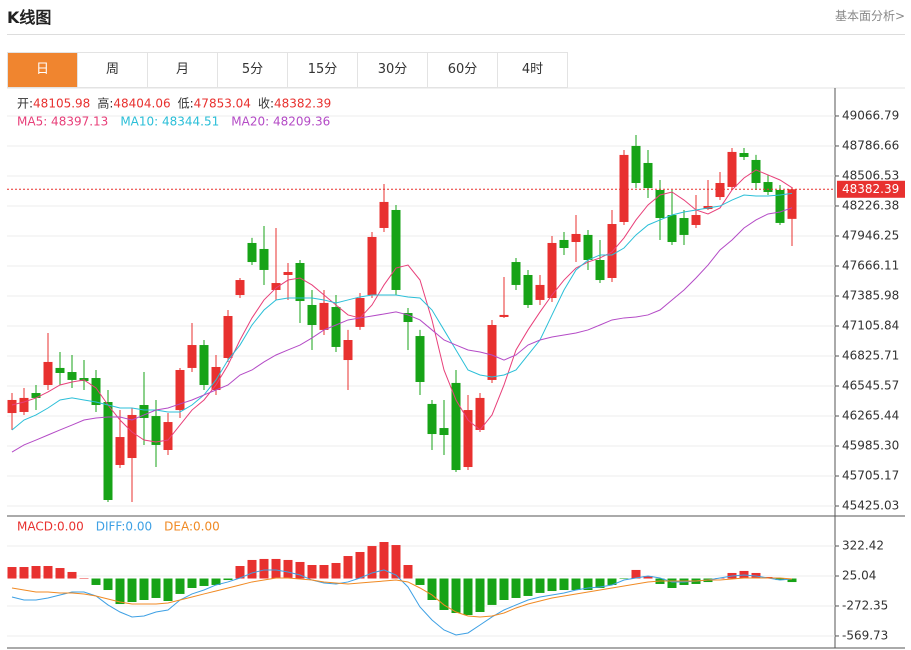 The image size is (911, 650). What do you see at coordinates (105, 103) in the screenshot?
I see `info-label: 高:` at bounding box center [105, 103].